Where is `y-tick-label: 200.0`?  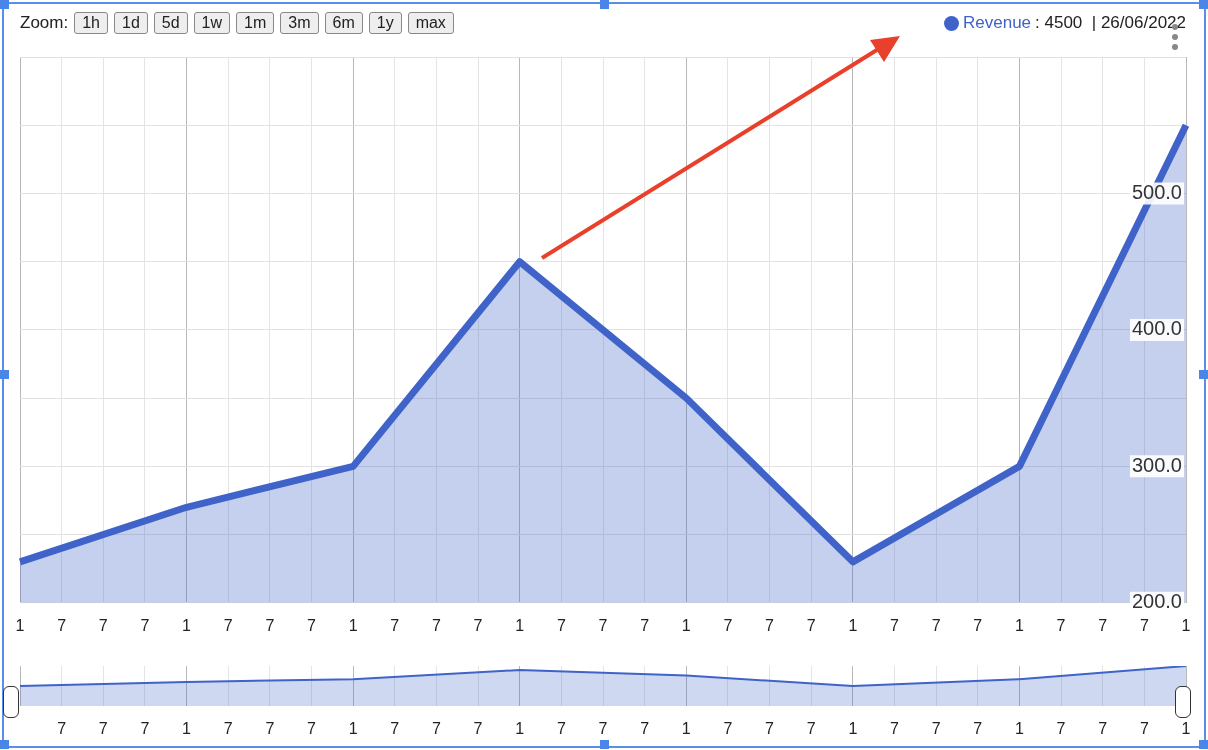
y-tick-label: 200.0 is located at coordinates (1156, 601).